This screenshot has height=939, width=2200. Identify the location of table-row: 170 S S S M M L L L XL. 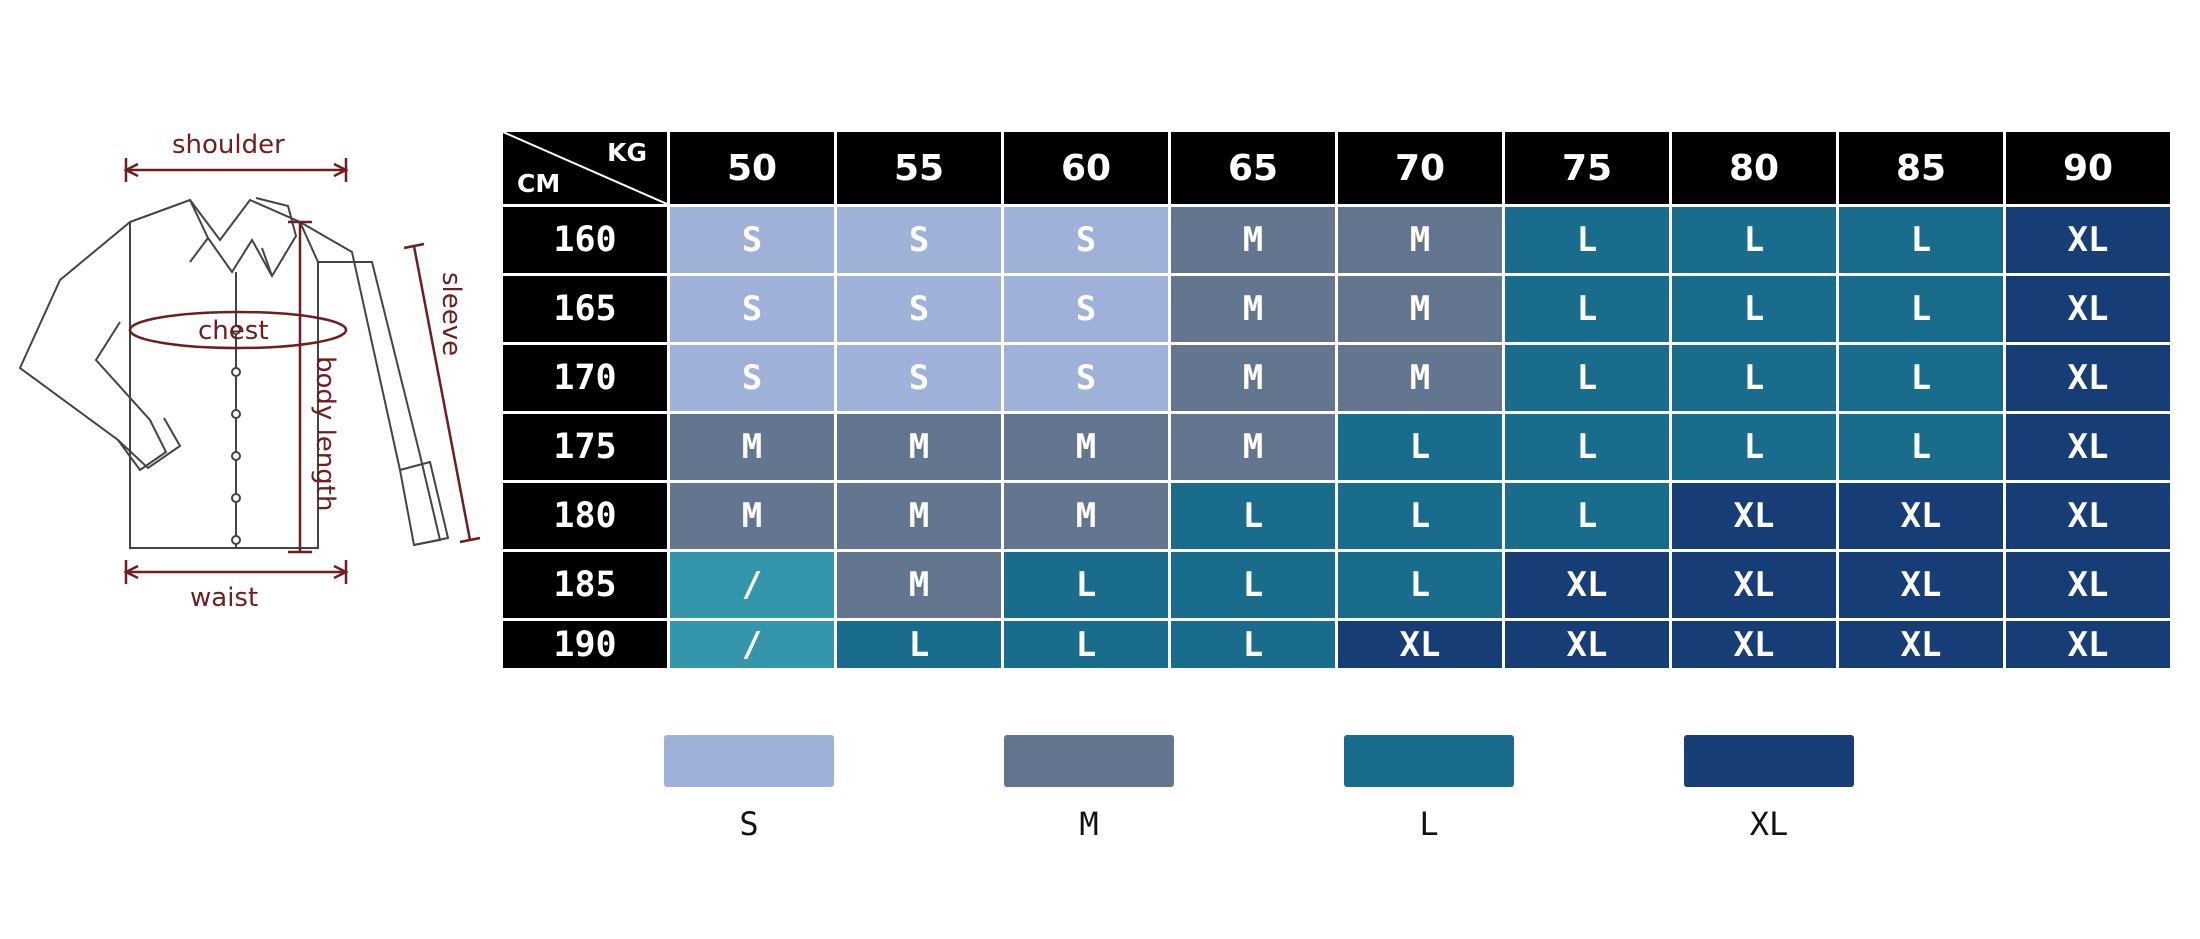
(1336, 378).